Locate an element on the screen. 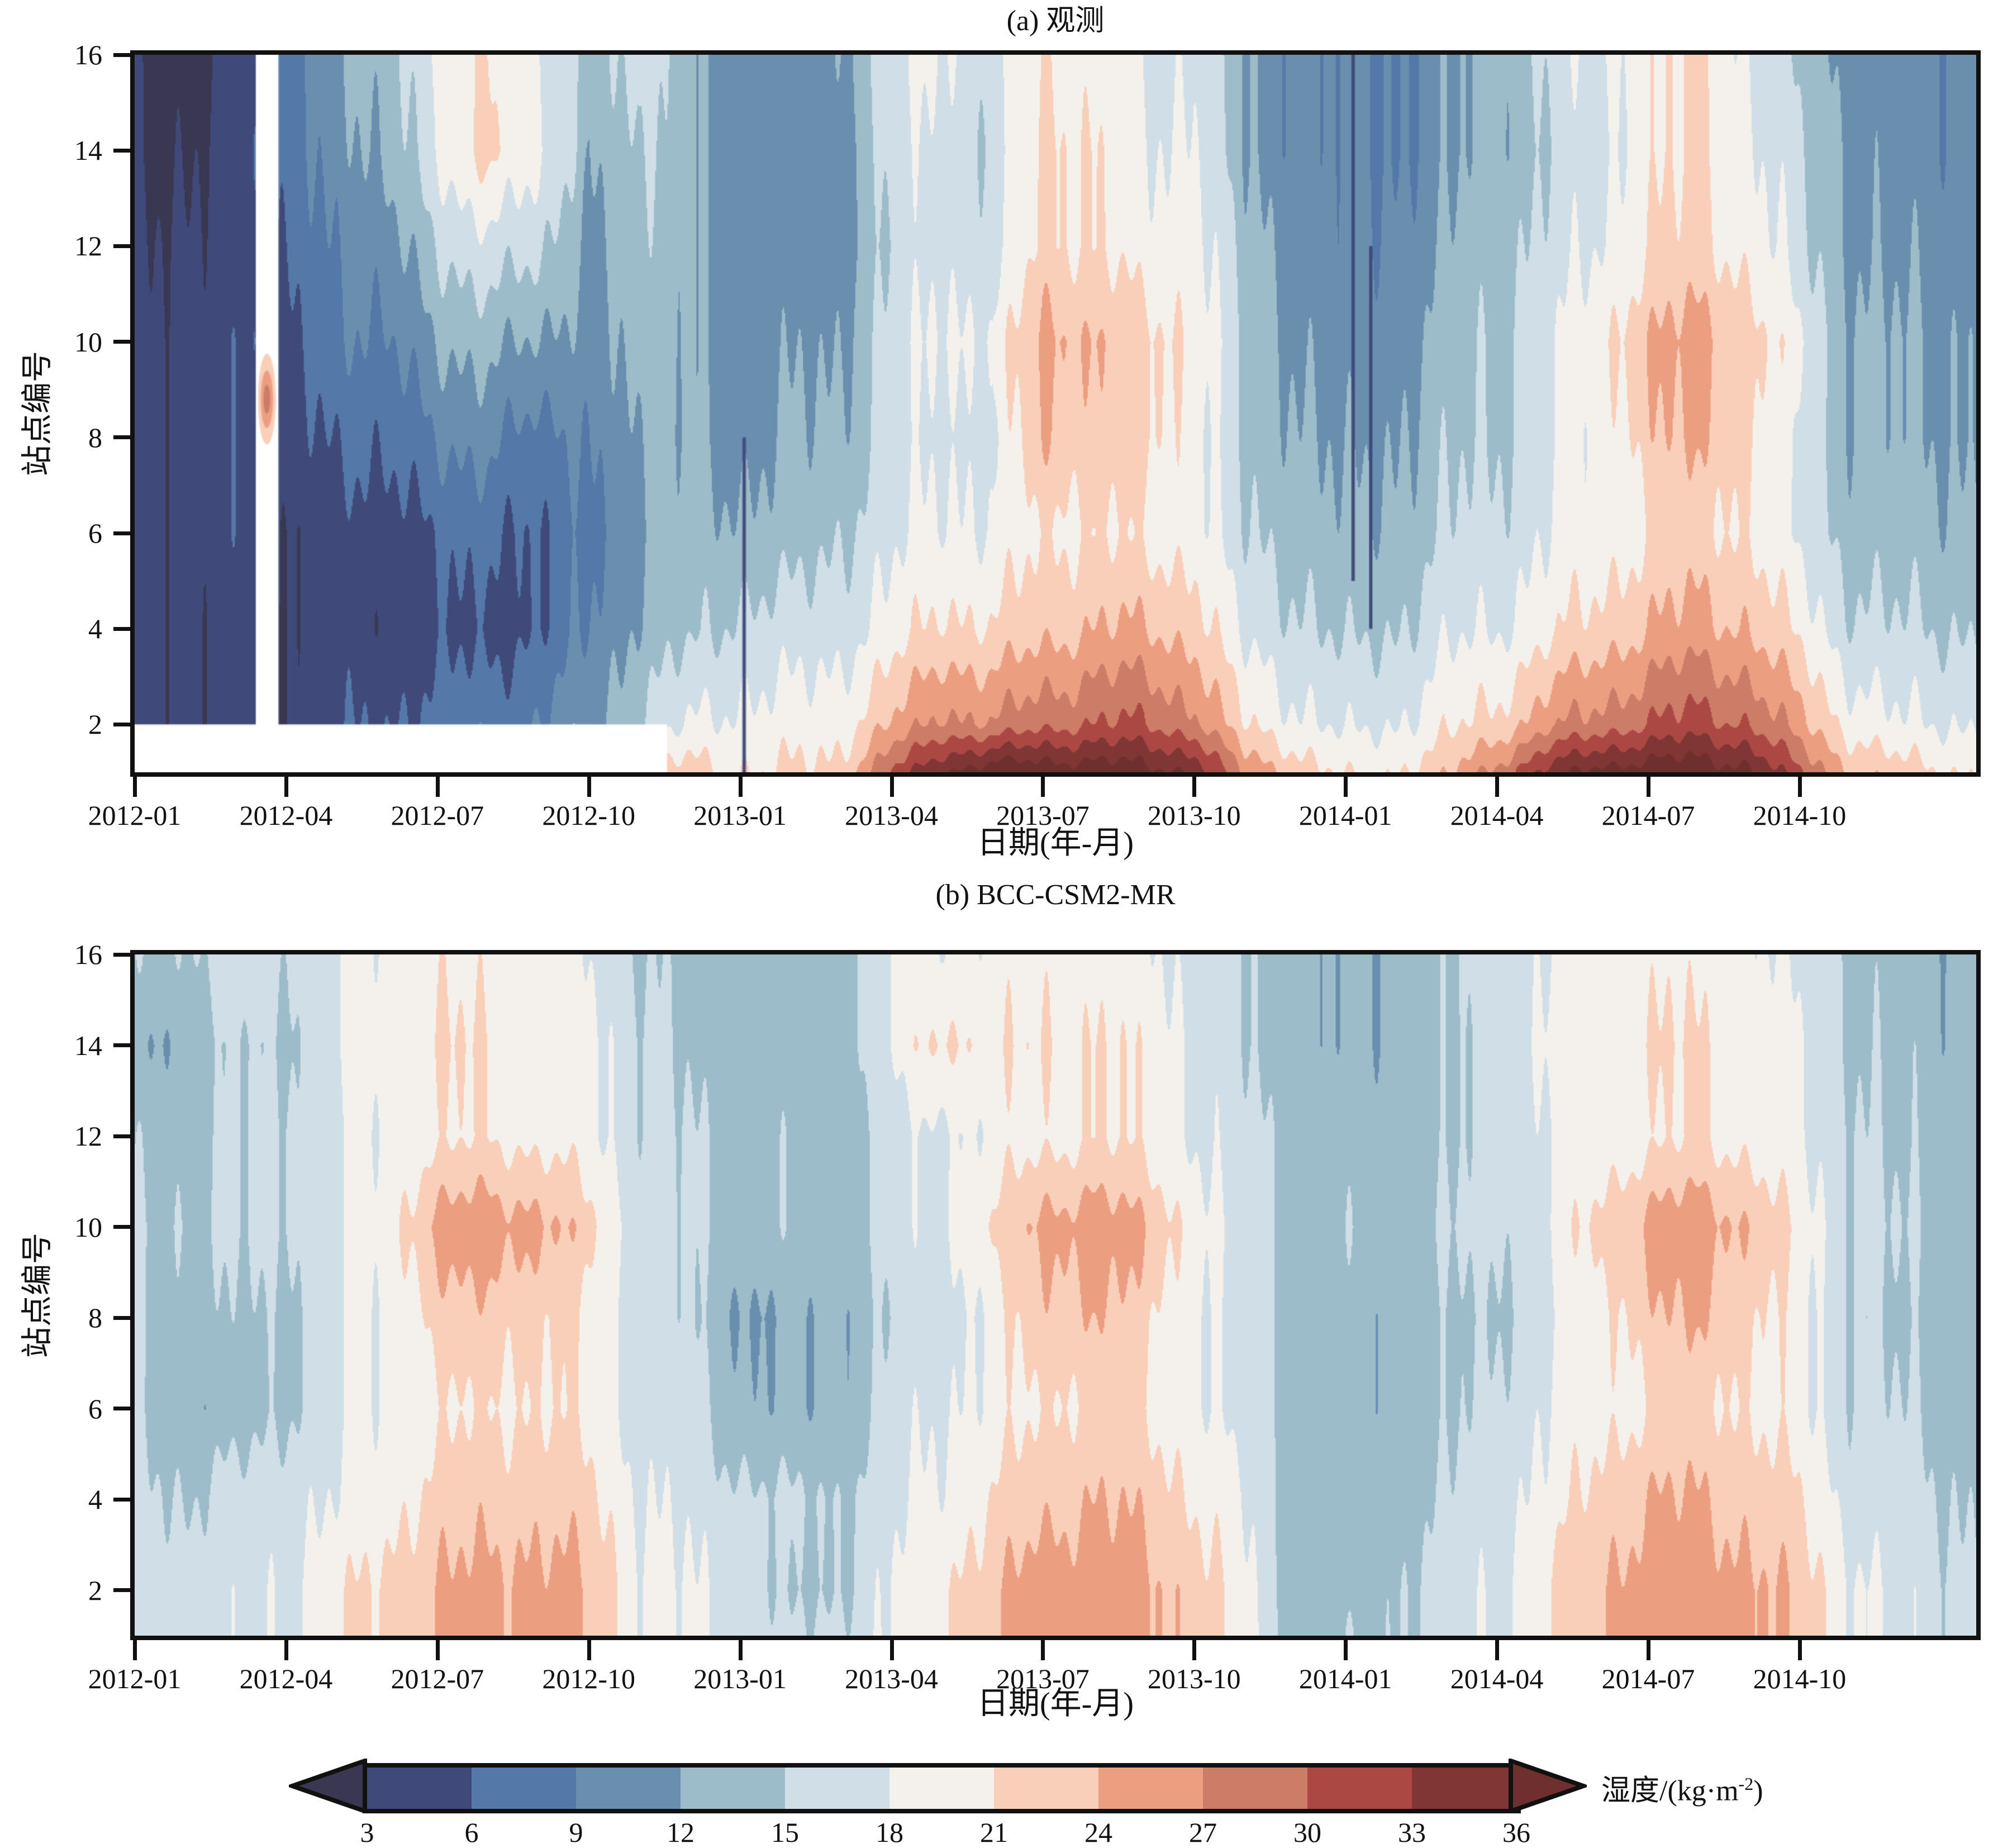 The image size is (1998, 1848). colorbar-tick-label: 24 is located at coordinates (1098, 1832).